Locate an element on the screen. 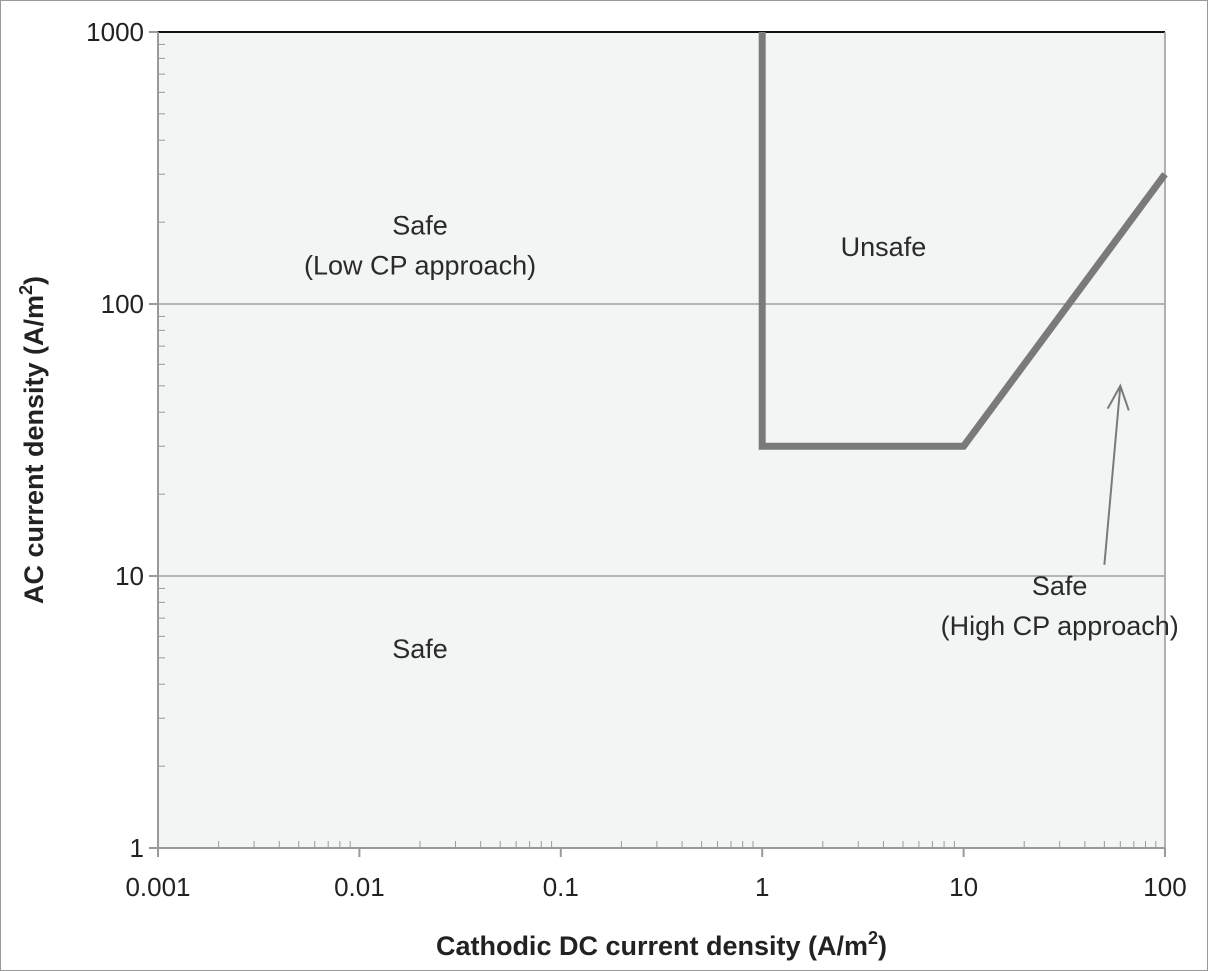 The width and height of the screenshot is (1208, 971). y-tick-label: 100 is located at coordinates (122, 304).